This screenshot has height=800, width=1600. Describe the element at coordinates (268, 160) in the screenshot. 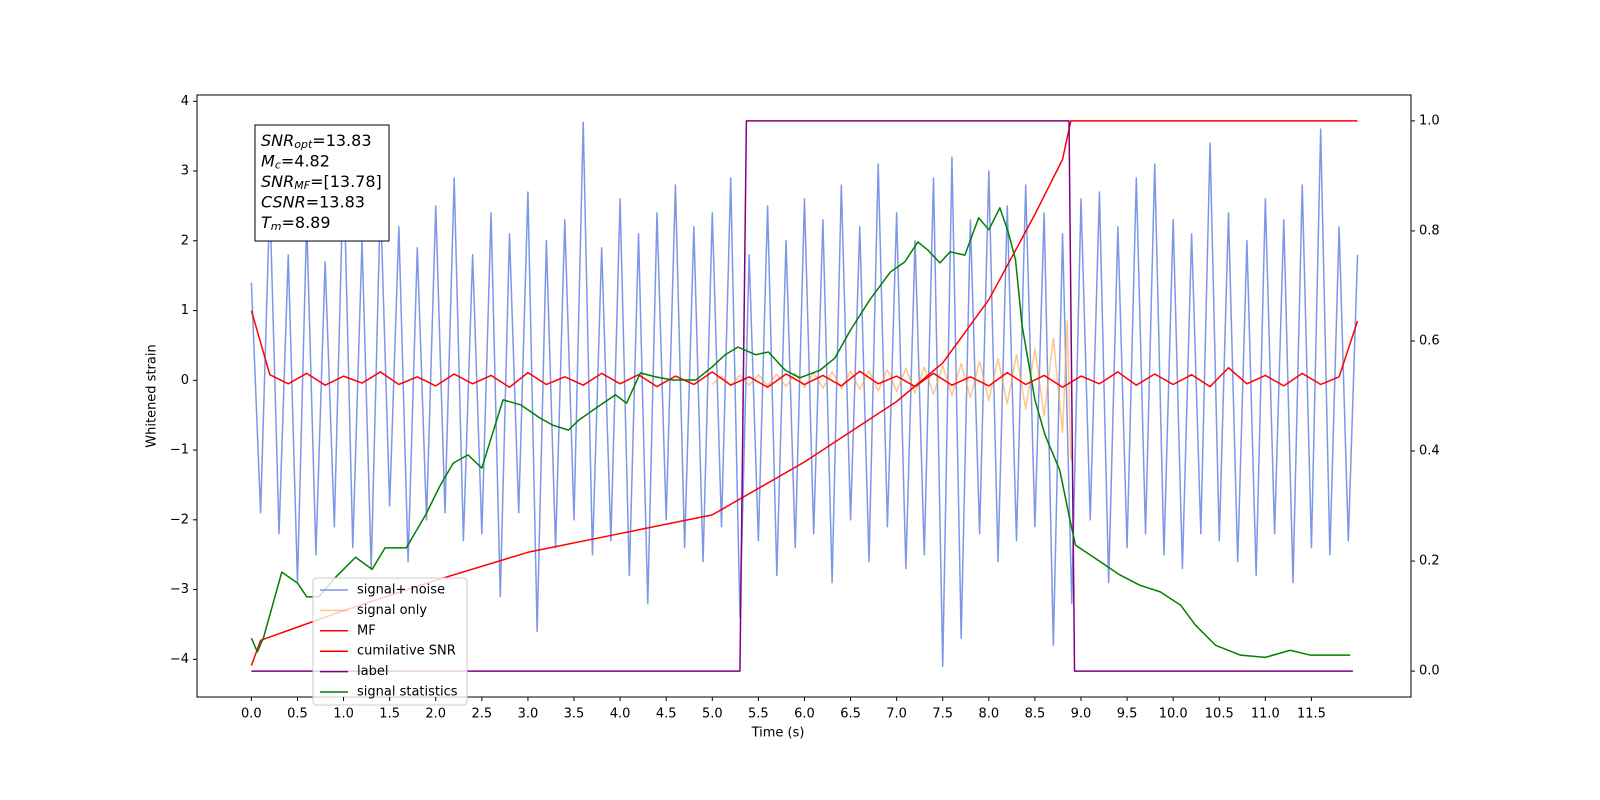

I see `annotation-variable: M` at that location.